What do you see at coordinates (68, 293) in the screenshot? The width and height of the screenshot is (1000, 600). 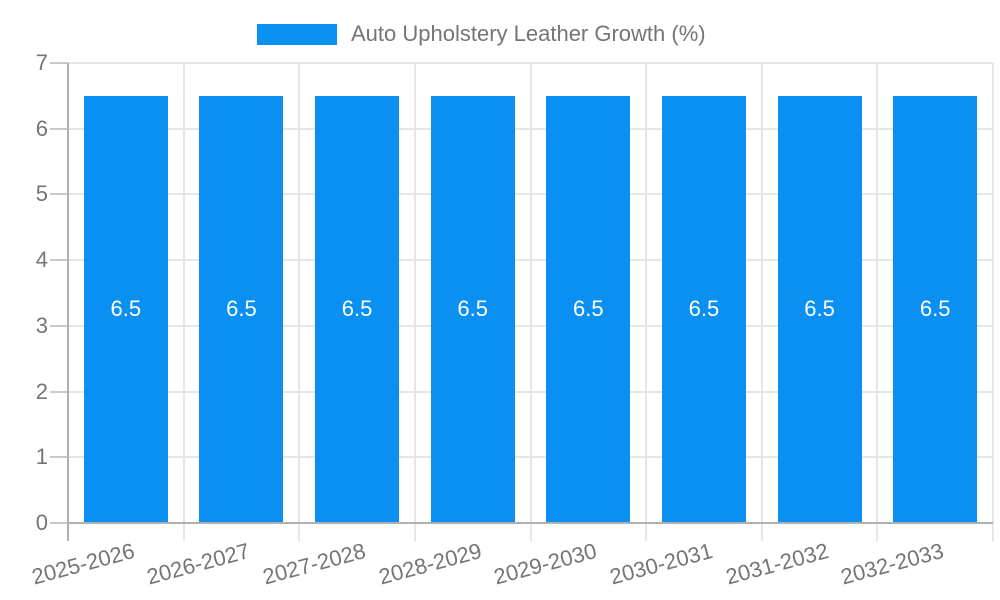 I see `y-axis-line` at bounding box center [68, 293].